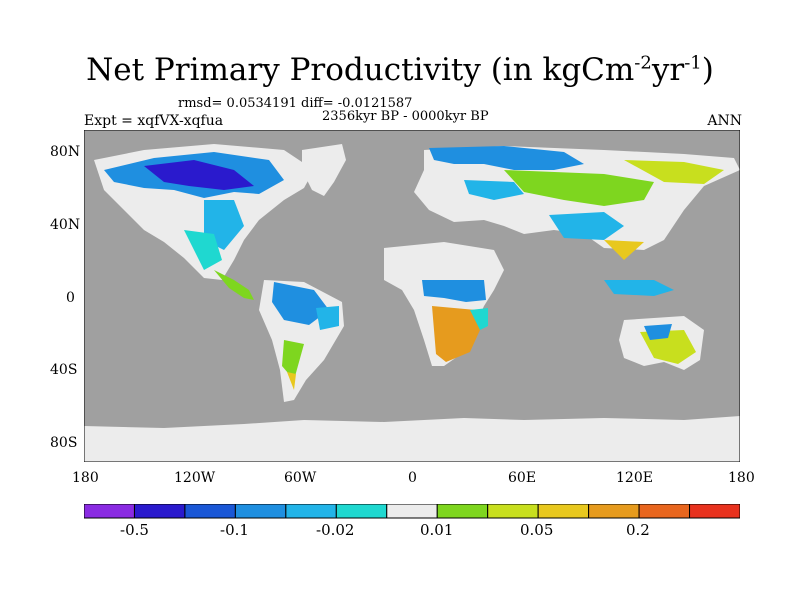 This screenshot has height=600, width=800. What do you see at coordinates (195, 478) in the screenshot?
I see `lon-label-120w: 120W` at bounding box center [195, 478].